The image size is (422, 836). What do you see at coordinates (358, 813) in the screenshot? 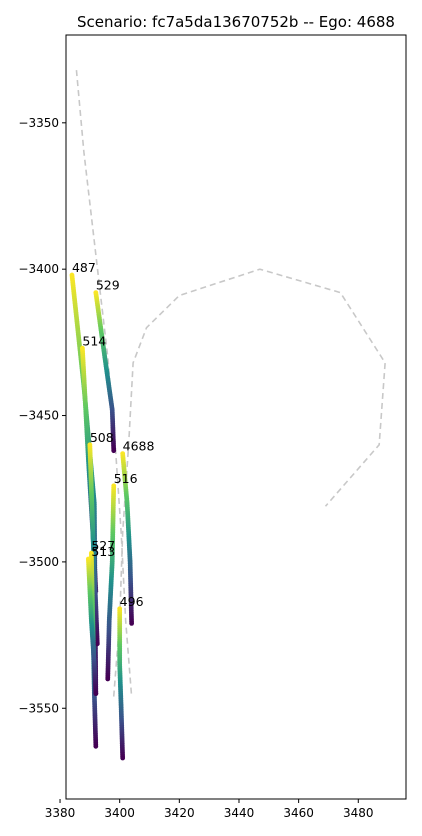
I see `x-tick-label: 3480` at bounding box center [358, 813].